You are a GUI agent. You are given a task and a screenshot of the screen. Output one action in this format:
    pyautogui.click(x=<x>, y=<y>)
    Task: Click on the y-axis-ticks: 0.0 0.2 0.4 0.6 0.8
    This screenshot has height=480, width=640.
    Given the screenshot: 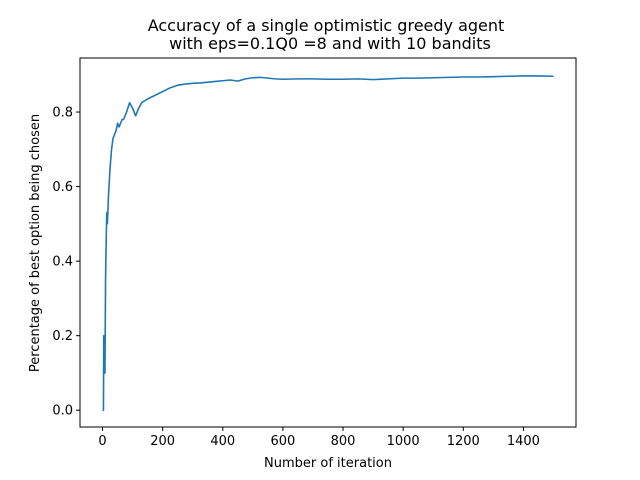 What is the action you would take?
    pyautogui.click(x=66, y=262)
    